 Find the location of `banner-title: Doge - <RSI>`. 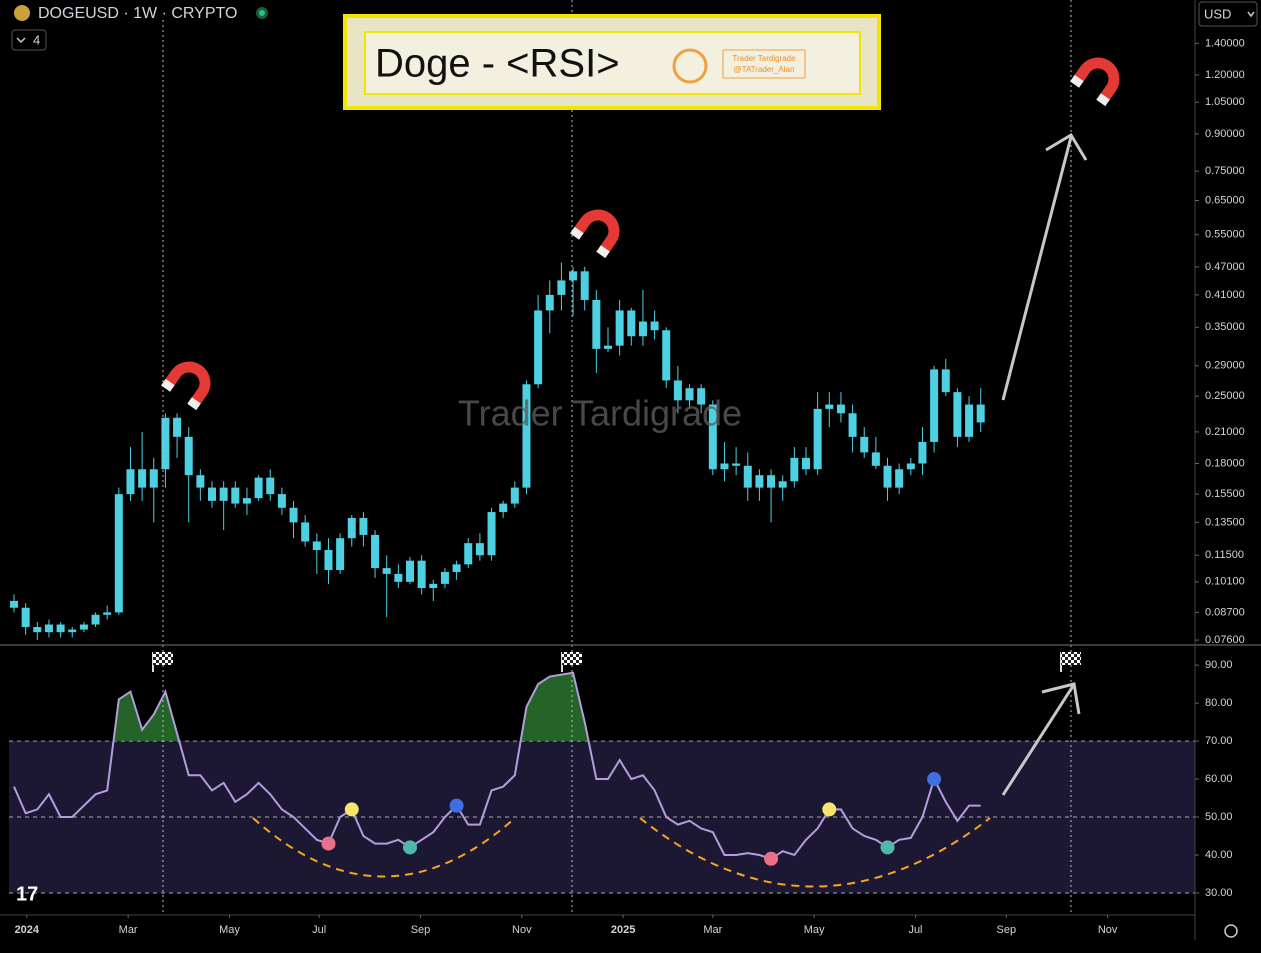

banner-title: Doge - <RSI> is located at coordinates (497, 64).